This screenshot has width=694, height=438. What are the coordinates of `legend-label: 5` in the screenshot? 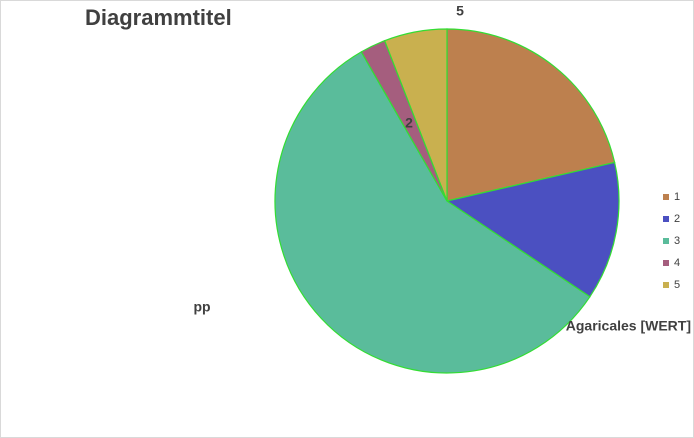 It's located at (677, 285).